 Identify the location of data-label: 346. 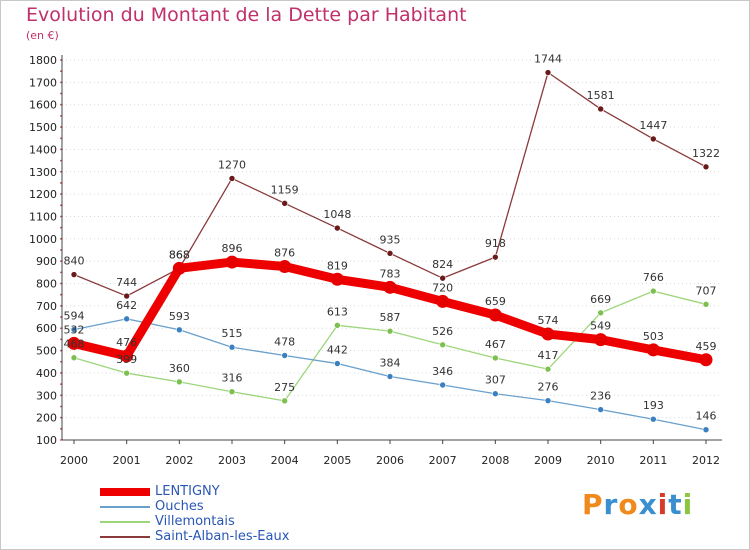
(442, 371).